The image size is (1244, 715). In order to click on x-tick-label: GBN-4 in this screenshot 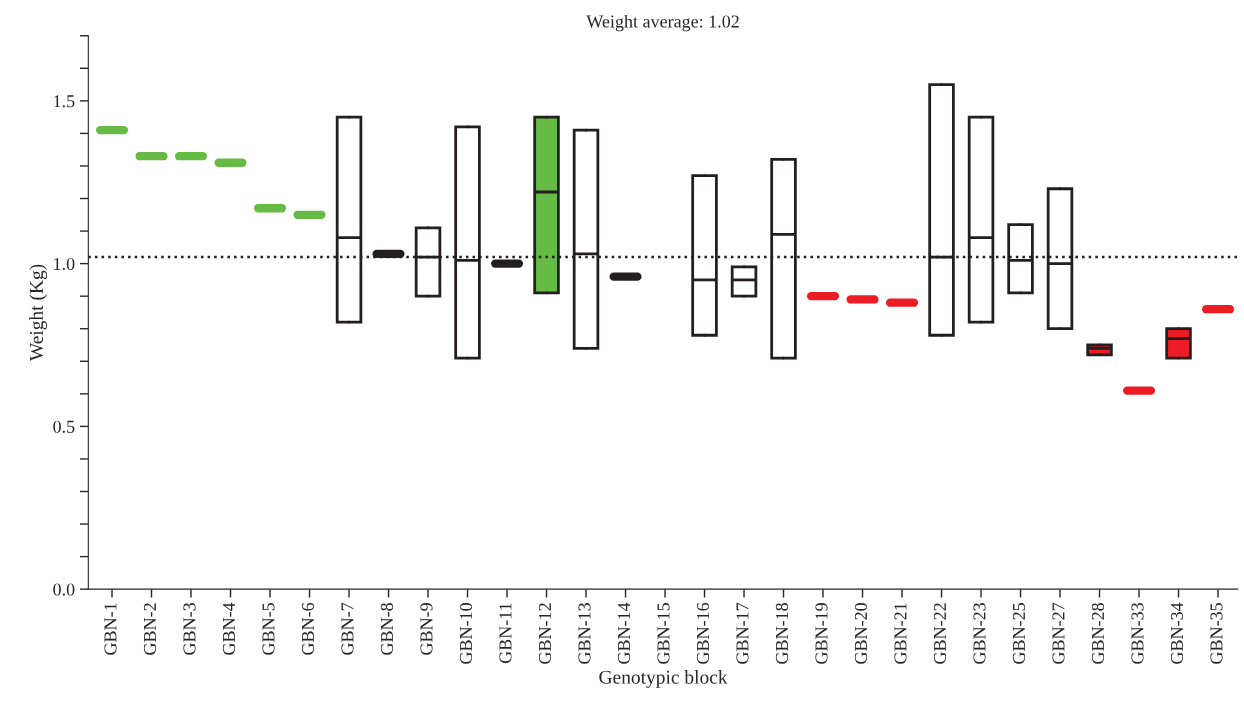, I will do `click(229, 628)`.